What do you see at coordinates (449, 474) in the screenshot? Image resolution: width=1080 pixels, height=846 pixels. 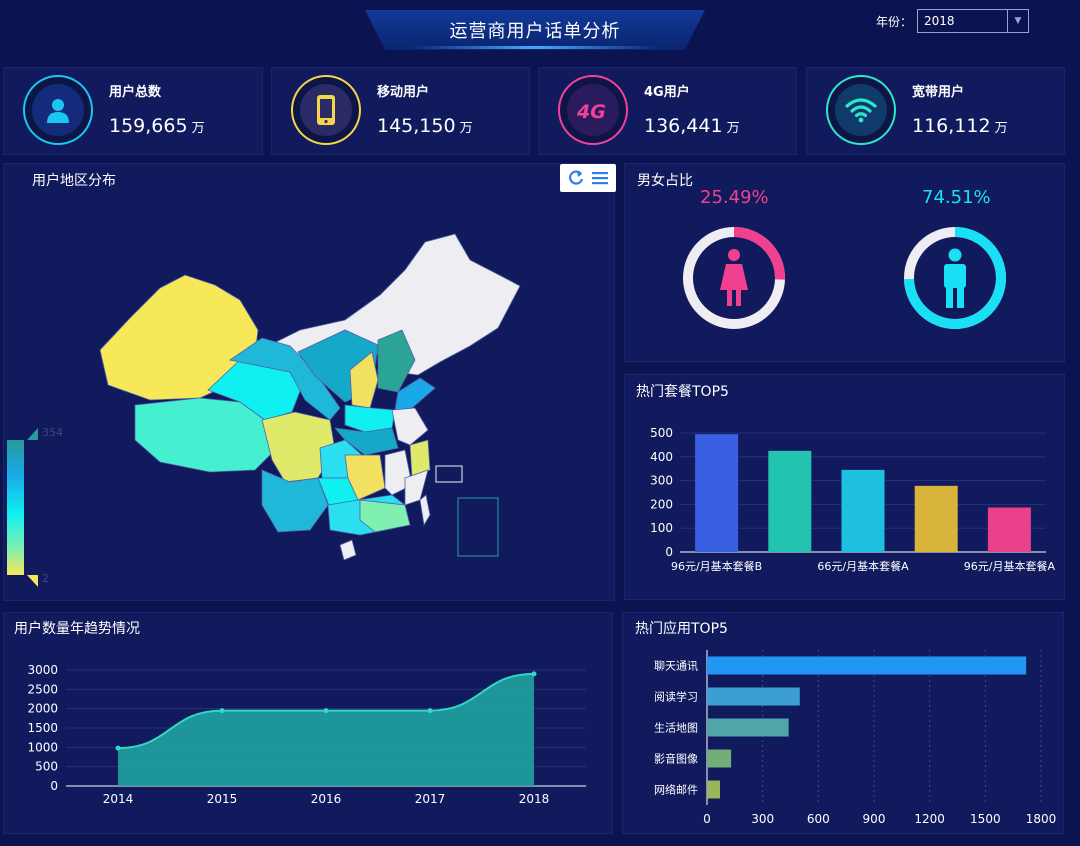 I see `hk-macau-inset` at bounding box center [449, 474].